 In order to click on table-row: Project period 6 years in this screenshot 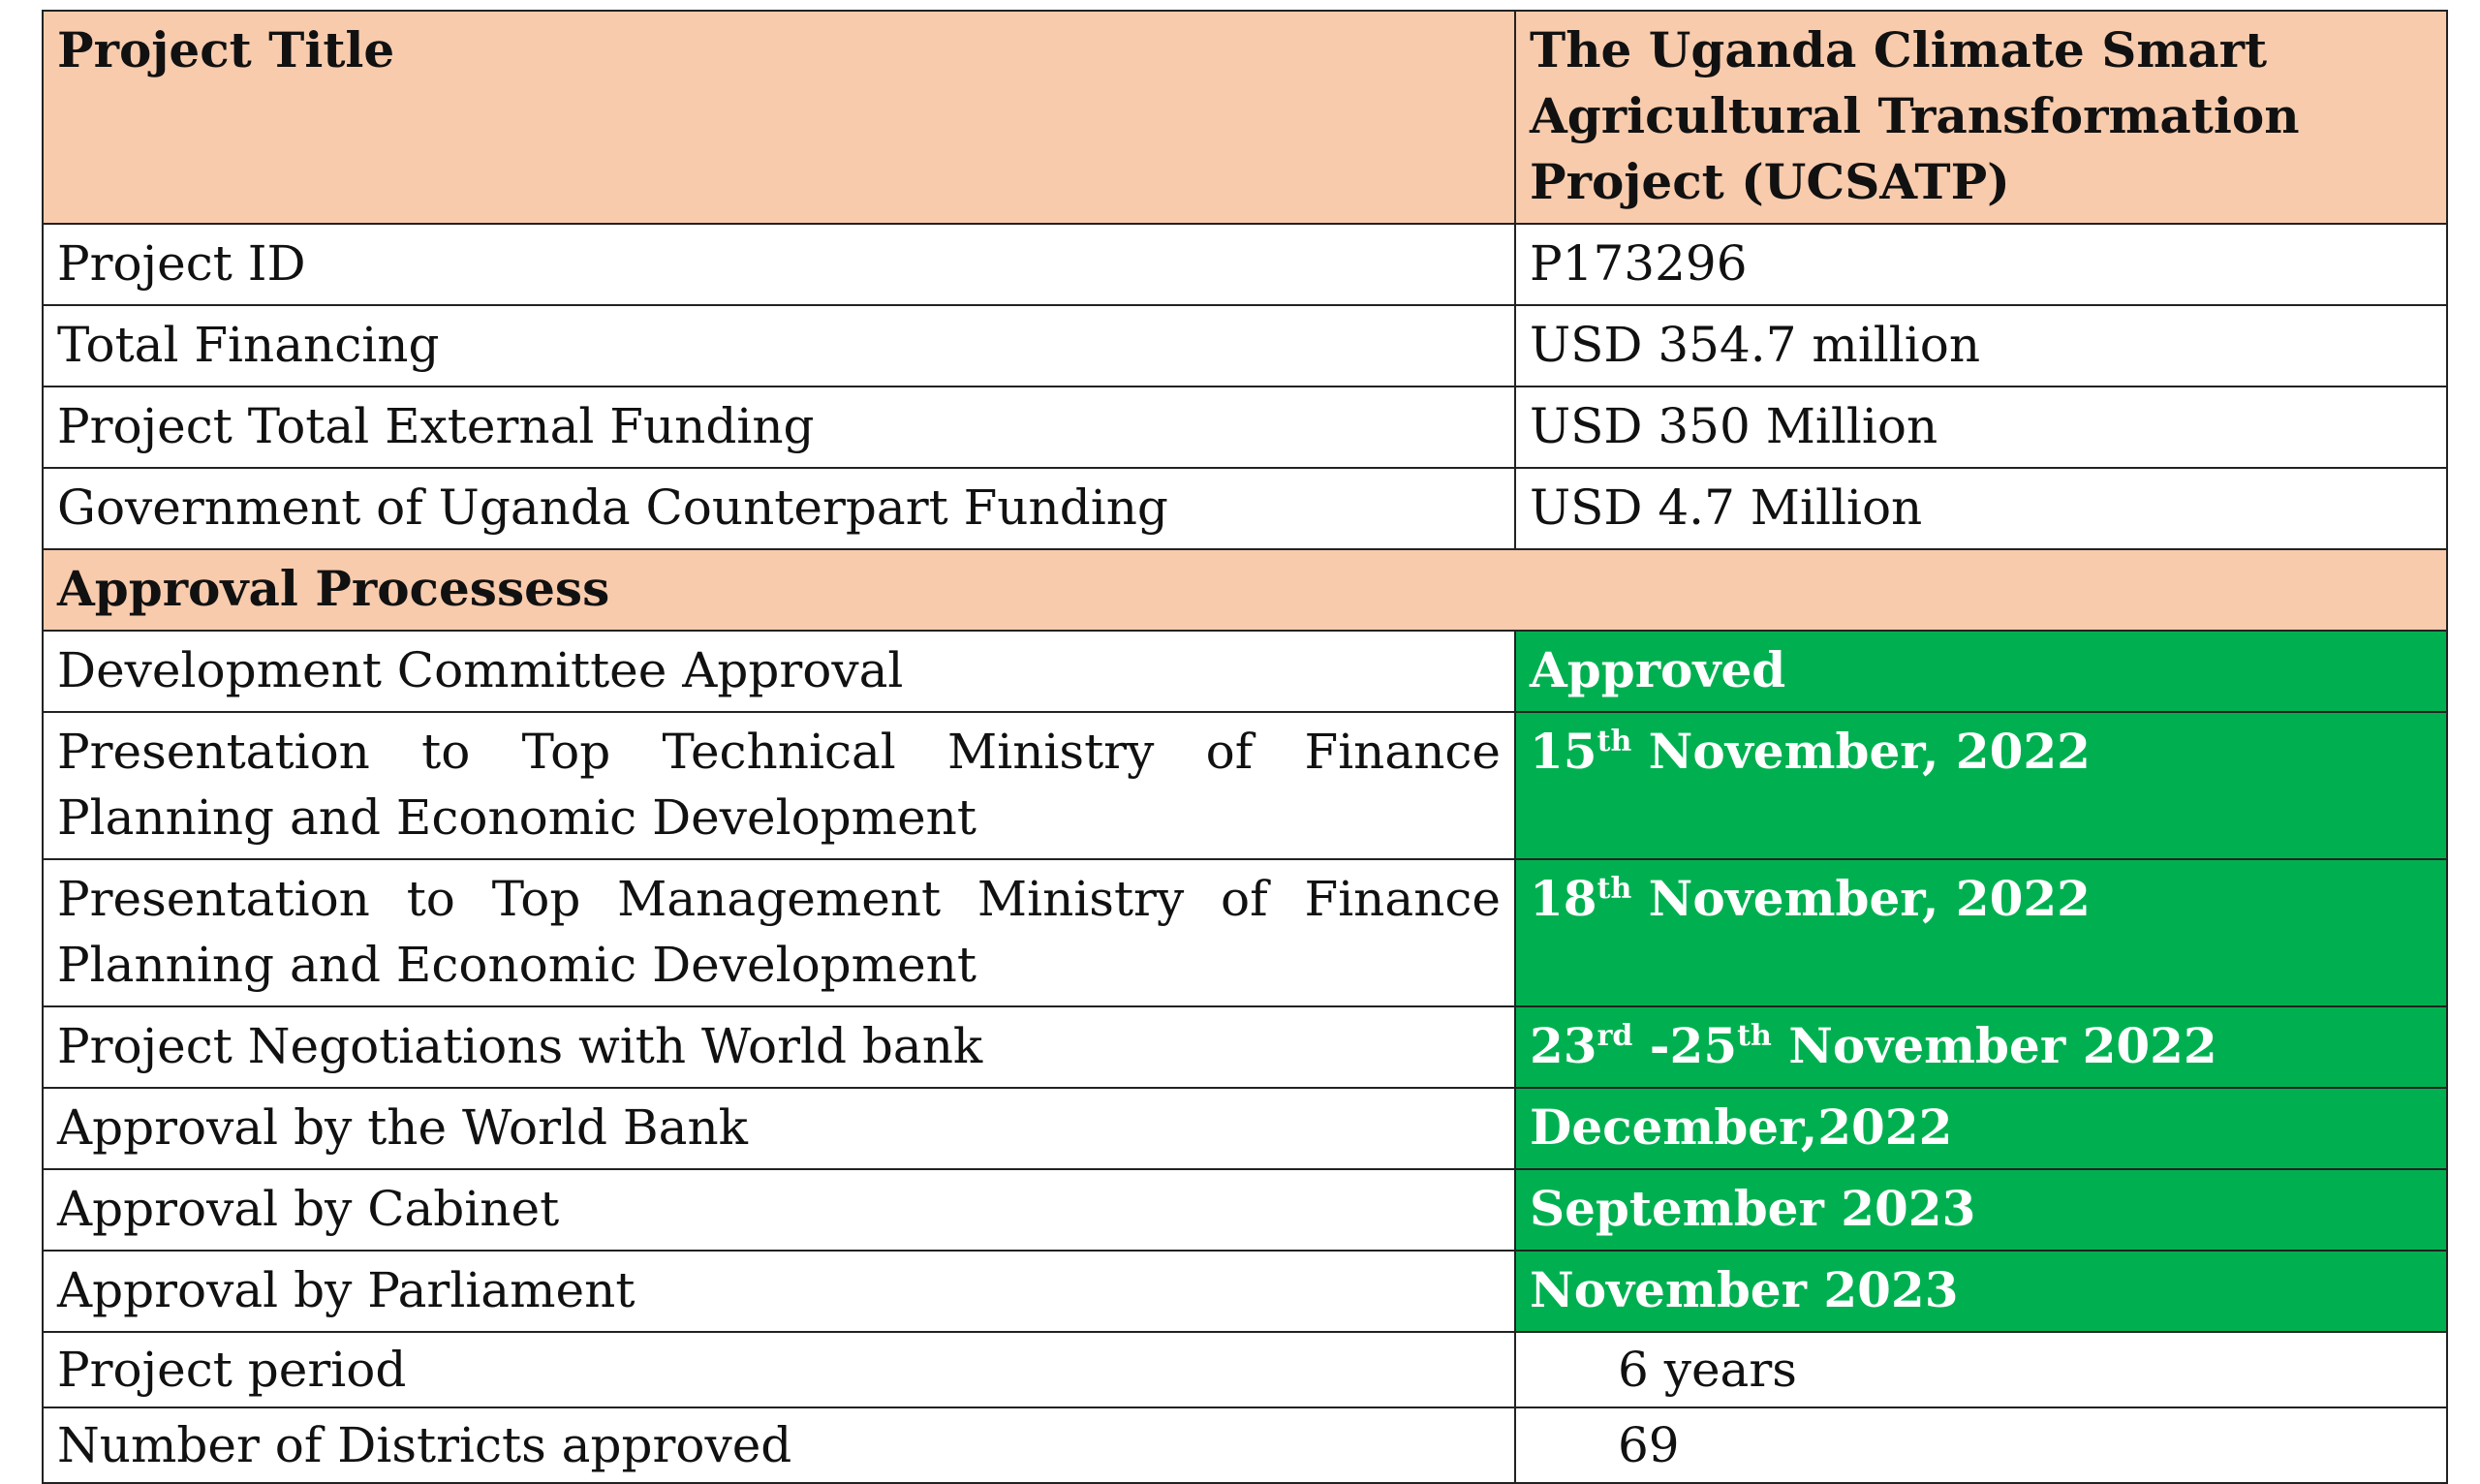, I will do `click(1245, 1369)`.